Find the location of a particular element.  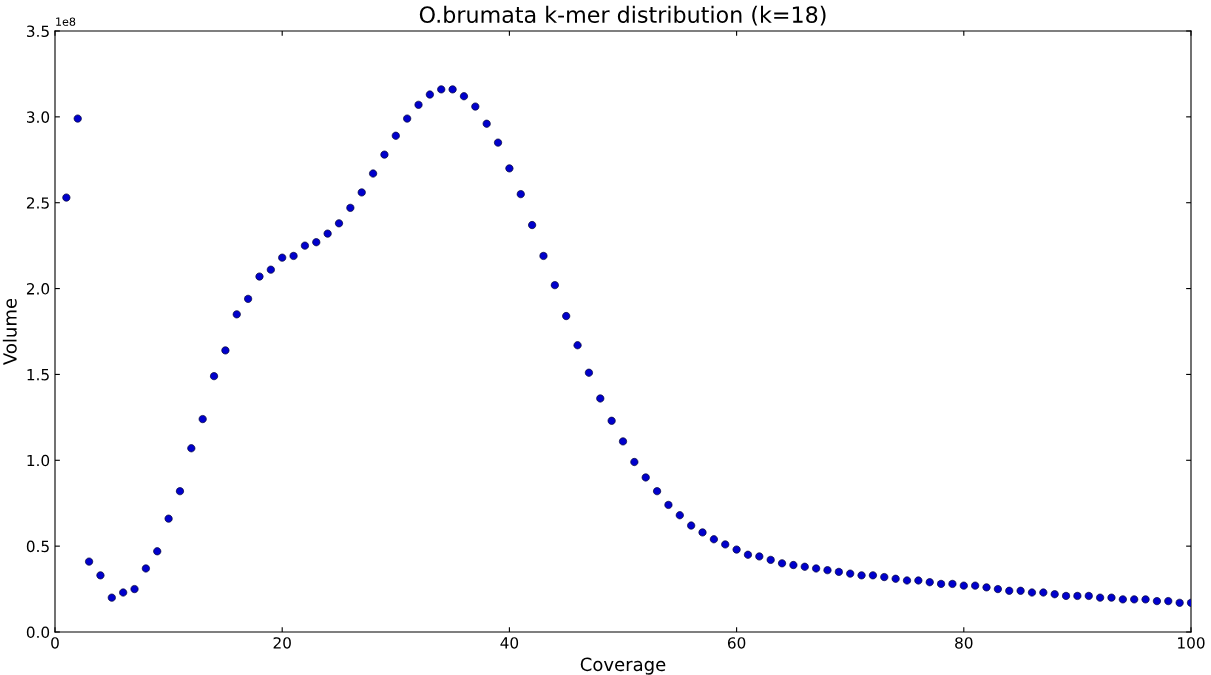

y-tick-label: 3.5 is located at coordinates (38, 31).